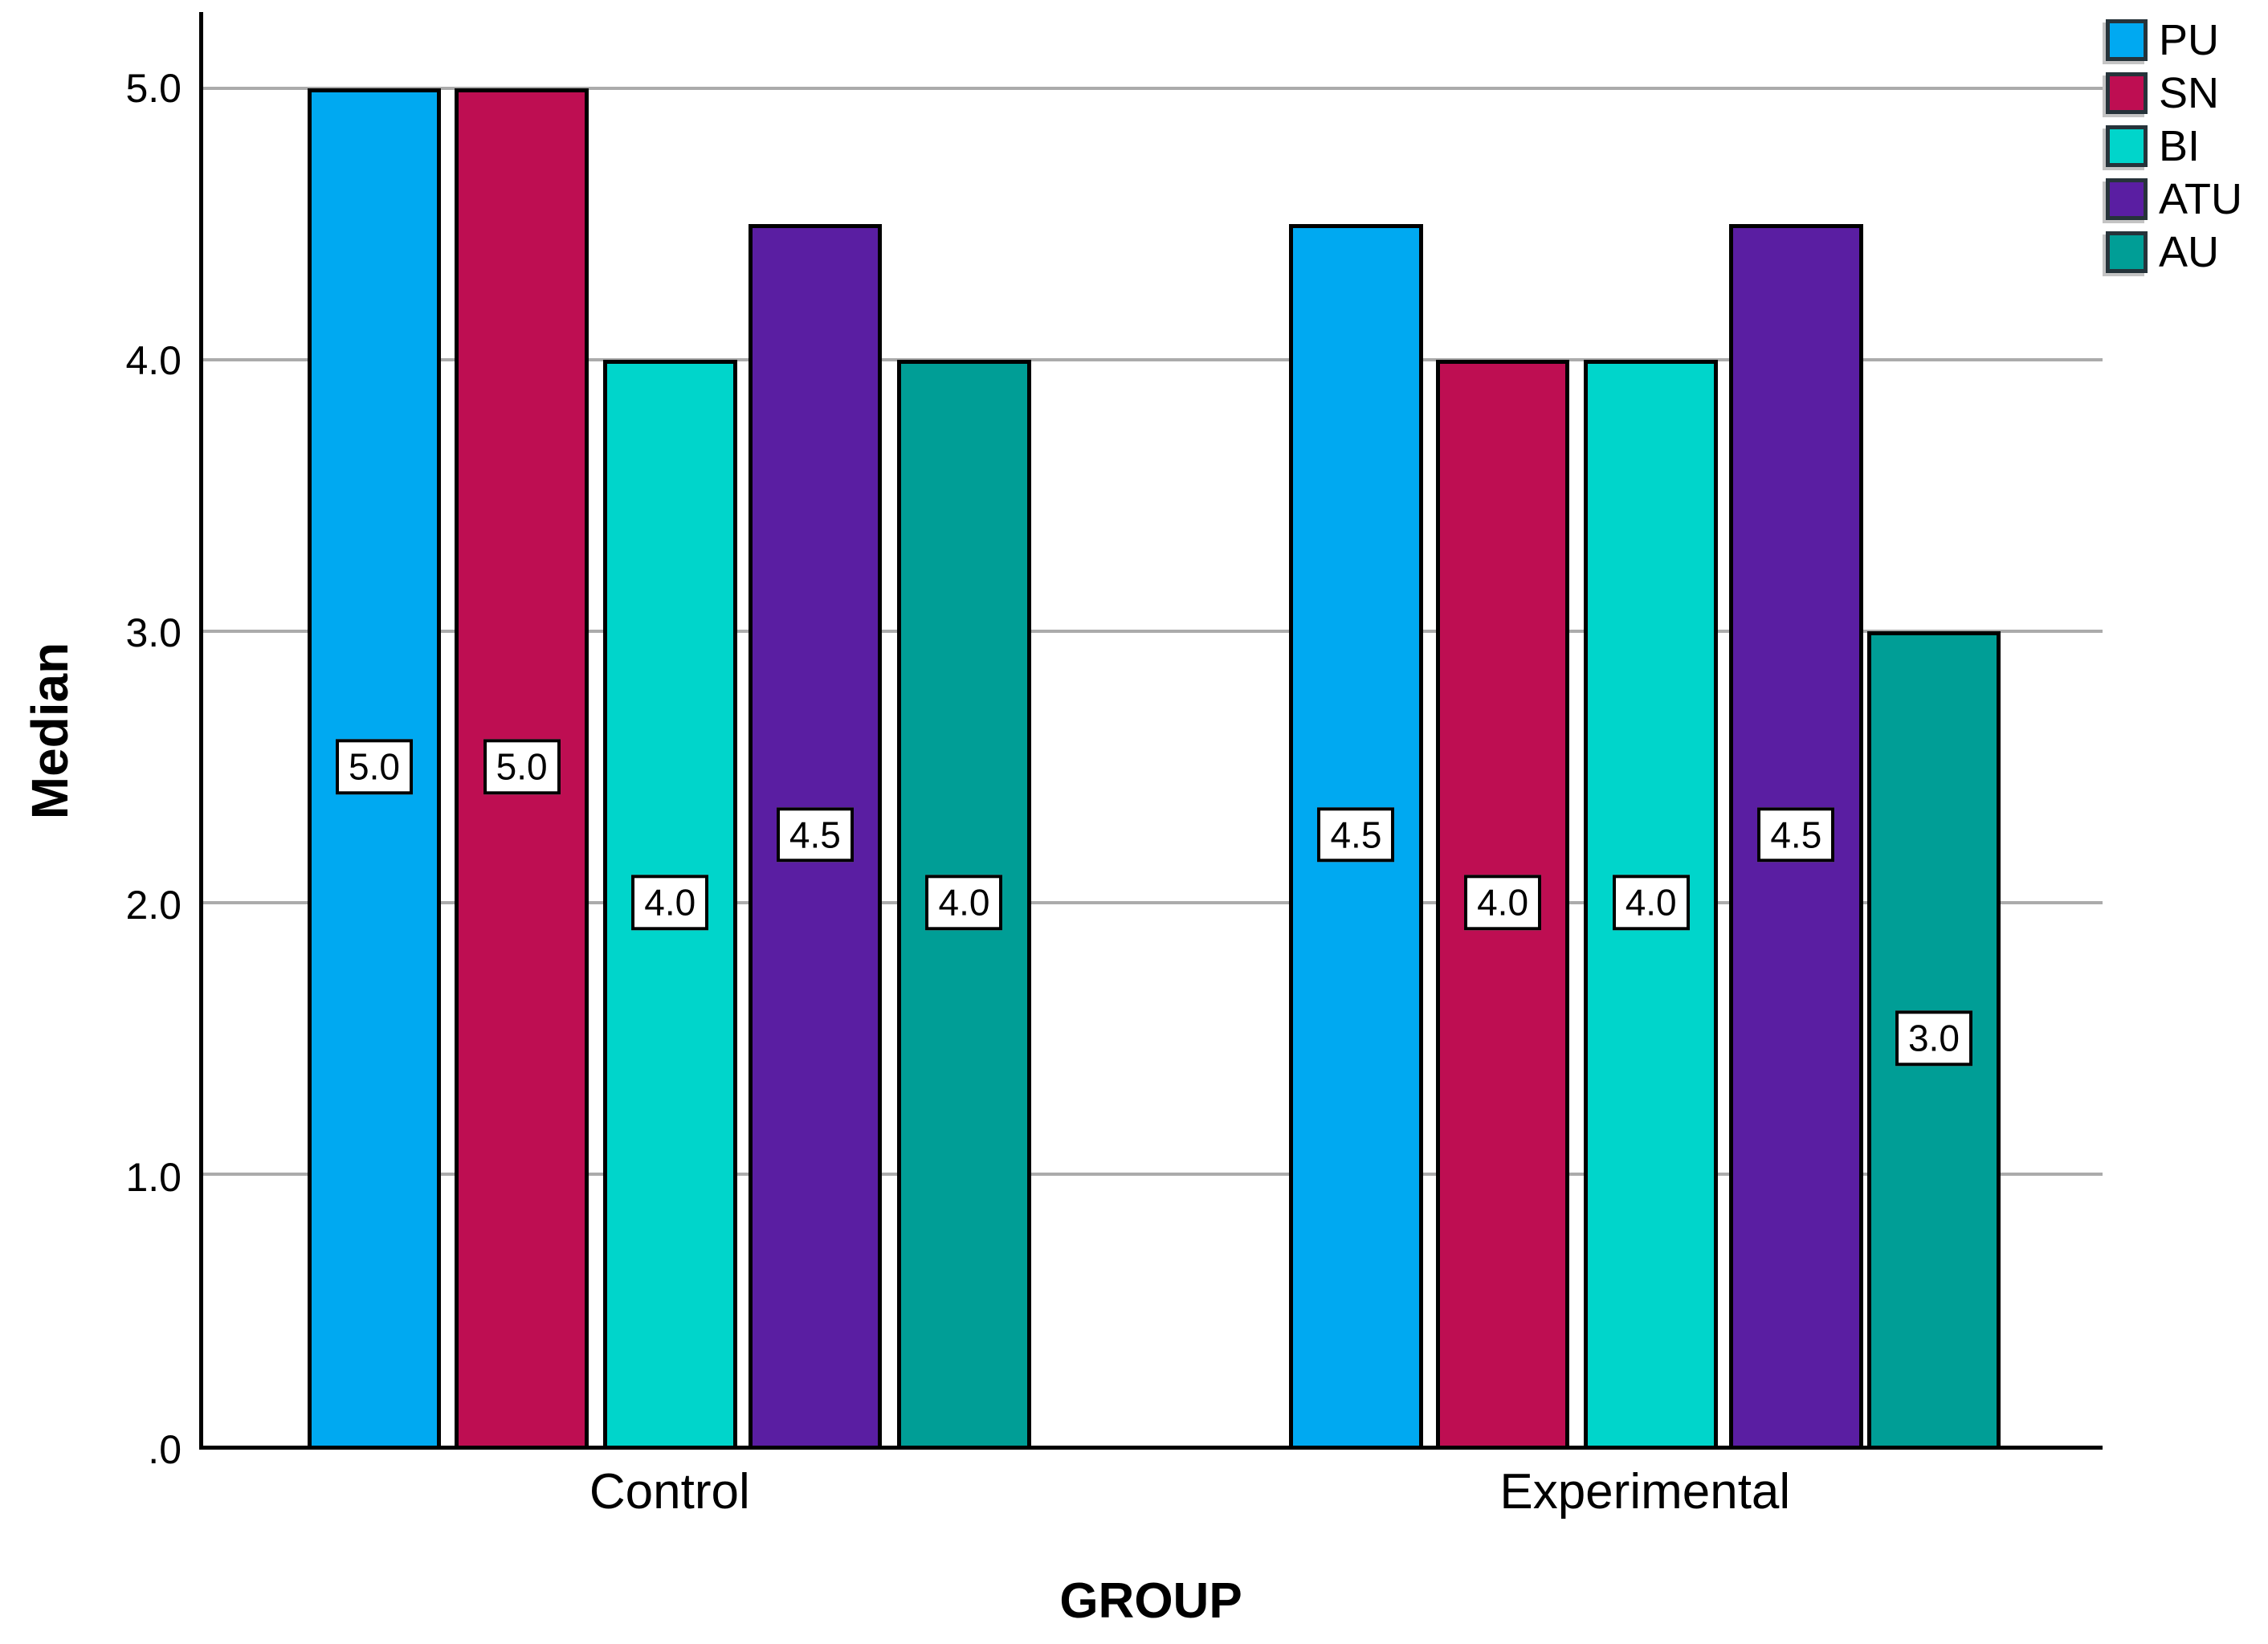 The image size is (2268, 1644). What do you see at coordinates (2127, 146) in the screenshot?
I see `legend-swatch-bi` at bounding box center [2127, 146].